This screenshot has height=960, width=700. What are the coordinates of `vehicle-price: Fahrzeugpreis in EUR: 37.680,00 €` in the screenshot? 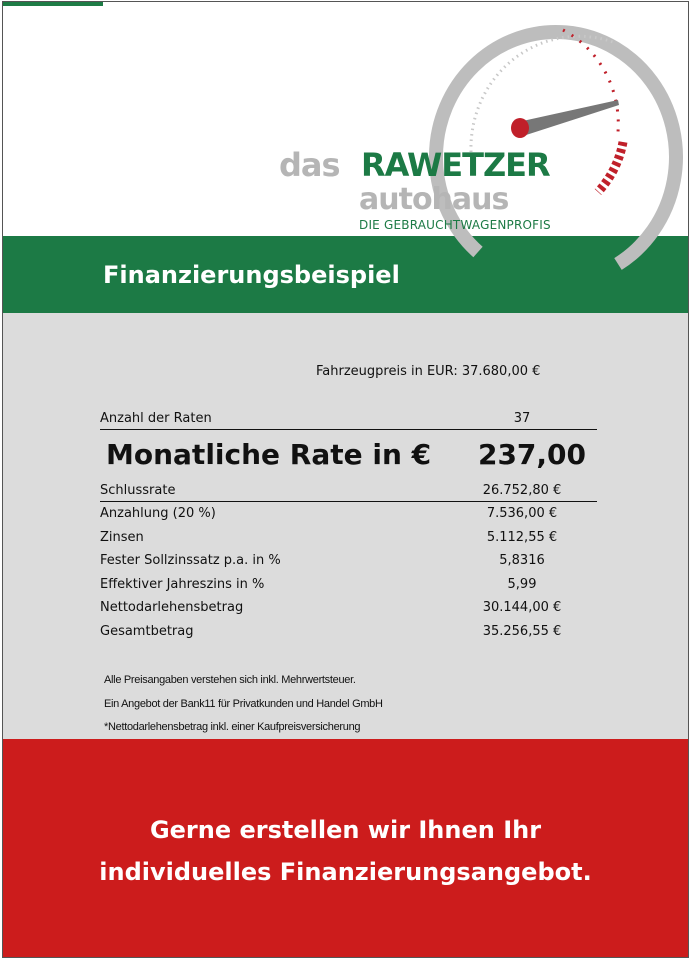 It's located at (428, 371).